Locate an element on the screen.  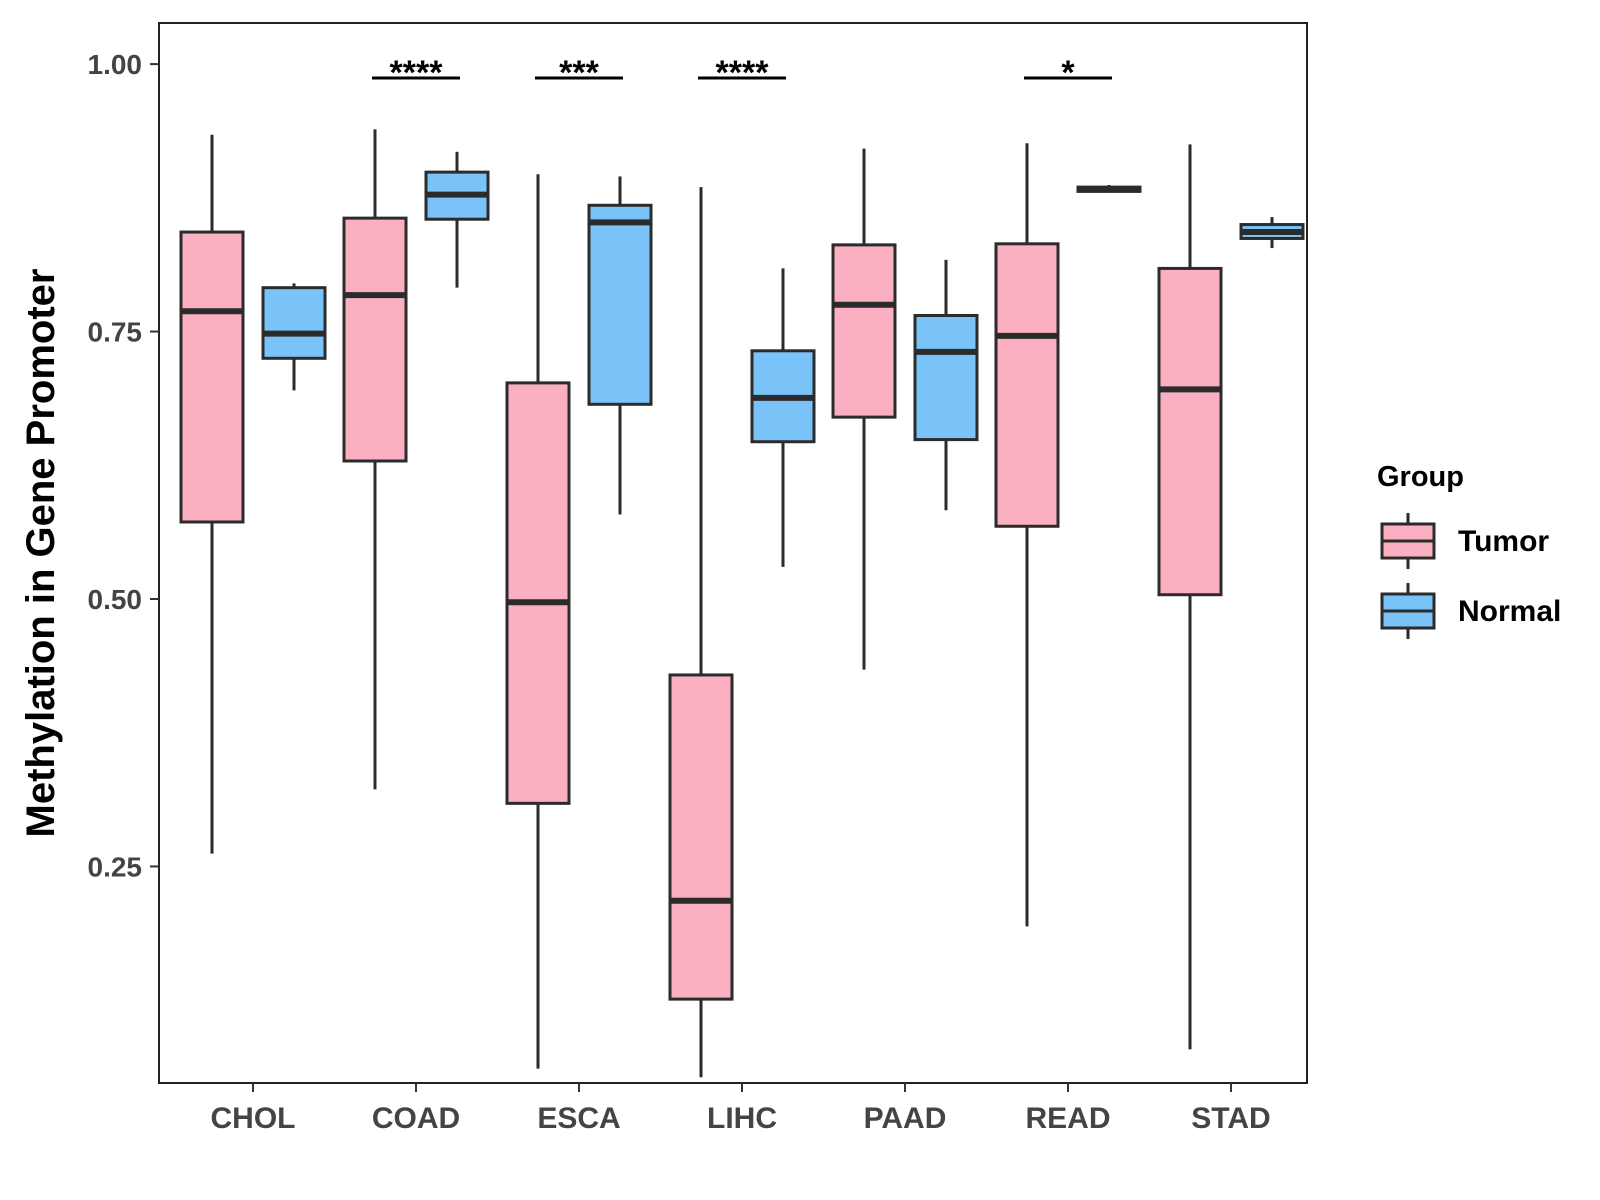
significance-esca: *** is located at coordinates (579, 73).